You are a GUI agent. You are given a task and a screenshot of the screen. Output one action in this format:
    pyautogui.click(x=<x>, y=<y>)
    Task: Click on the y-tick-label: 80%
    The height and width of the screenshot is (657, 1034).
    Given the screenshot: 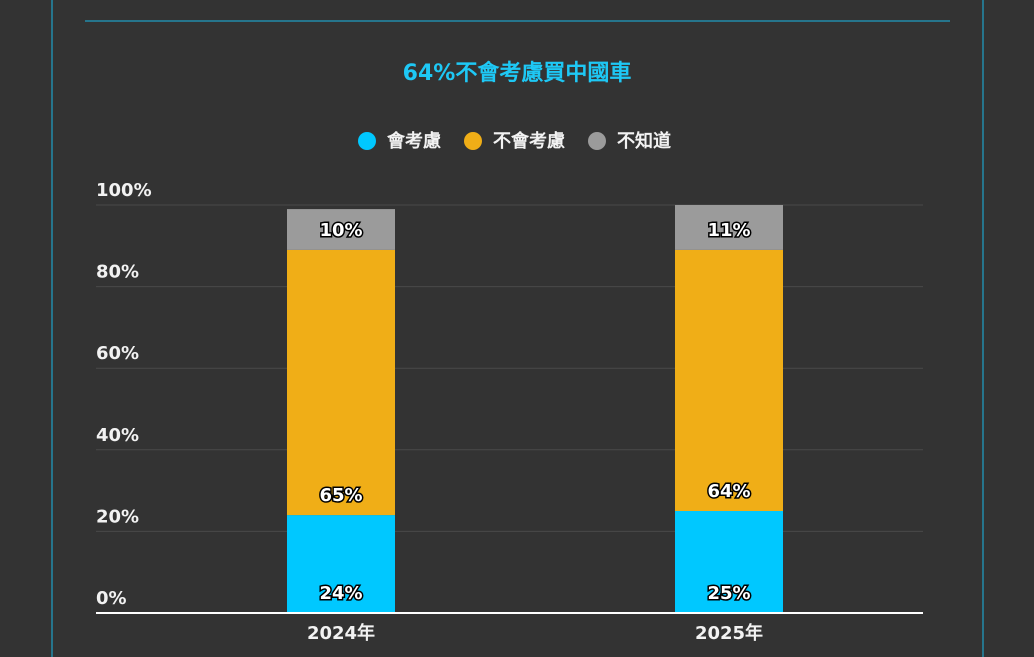 What is the action you would take?
    pyautogui.click(x=117, y=272)
    